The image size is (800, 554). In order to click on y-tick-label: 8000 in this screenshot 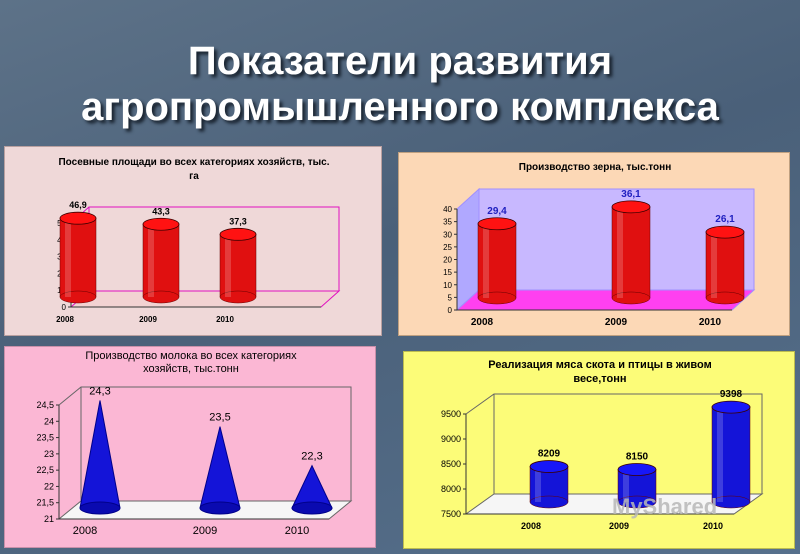, I will do `click(451, 489)`.